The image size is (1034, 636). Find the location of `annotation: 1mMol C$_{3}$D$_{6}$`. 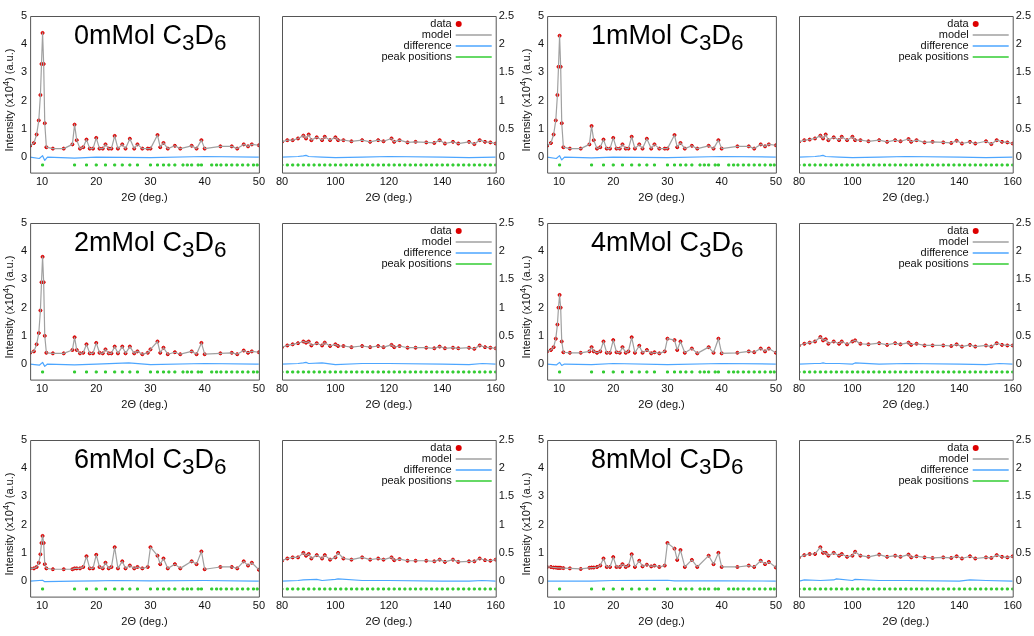

annotation: 1mMol C$_{3}$D$_{6}$ is located at coordinates (667, 39).